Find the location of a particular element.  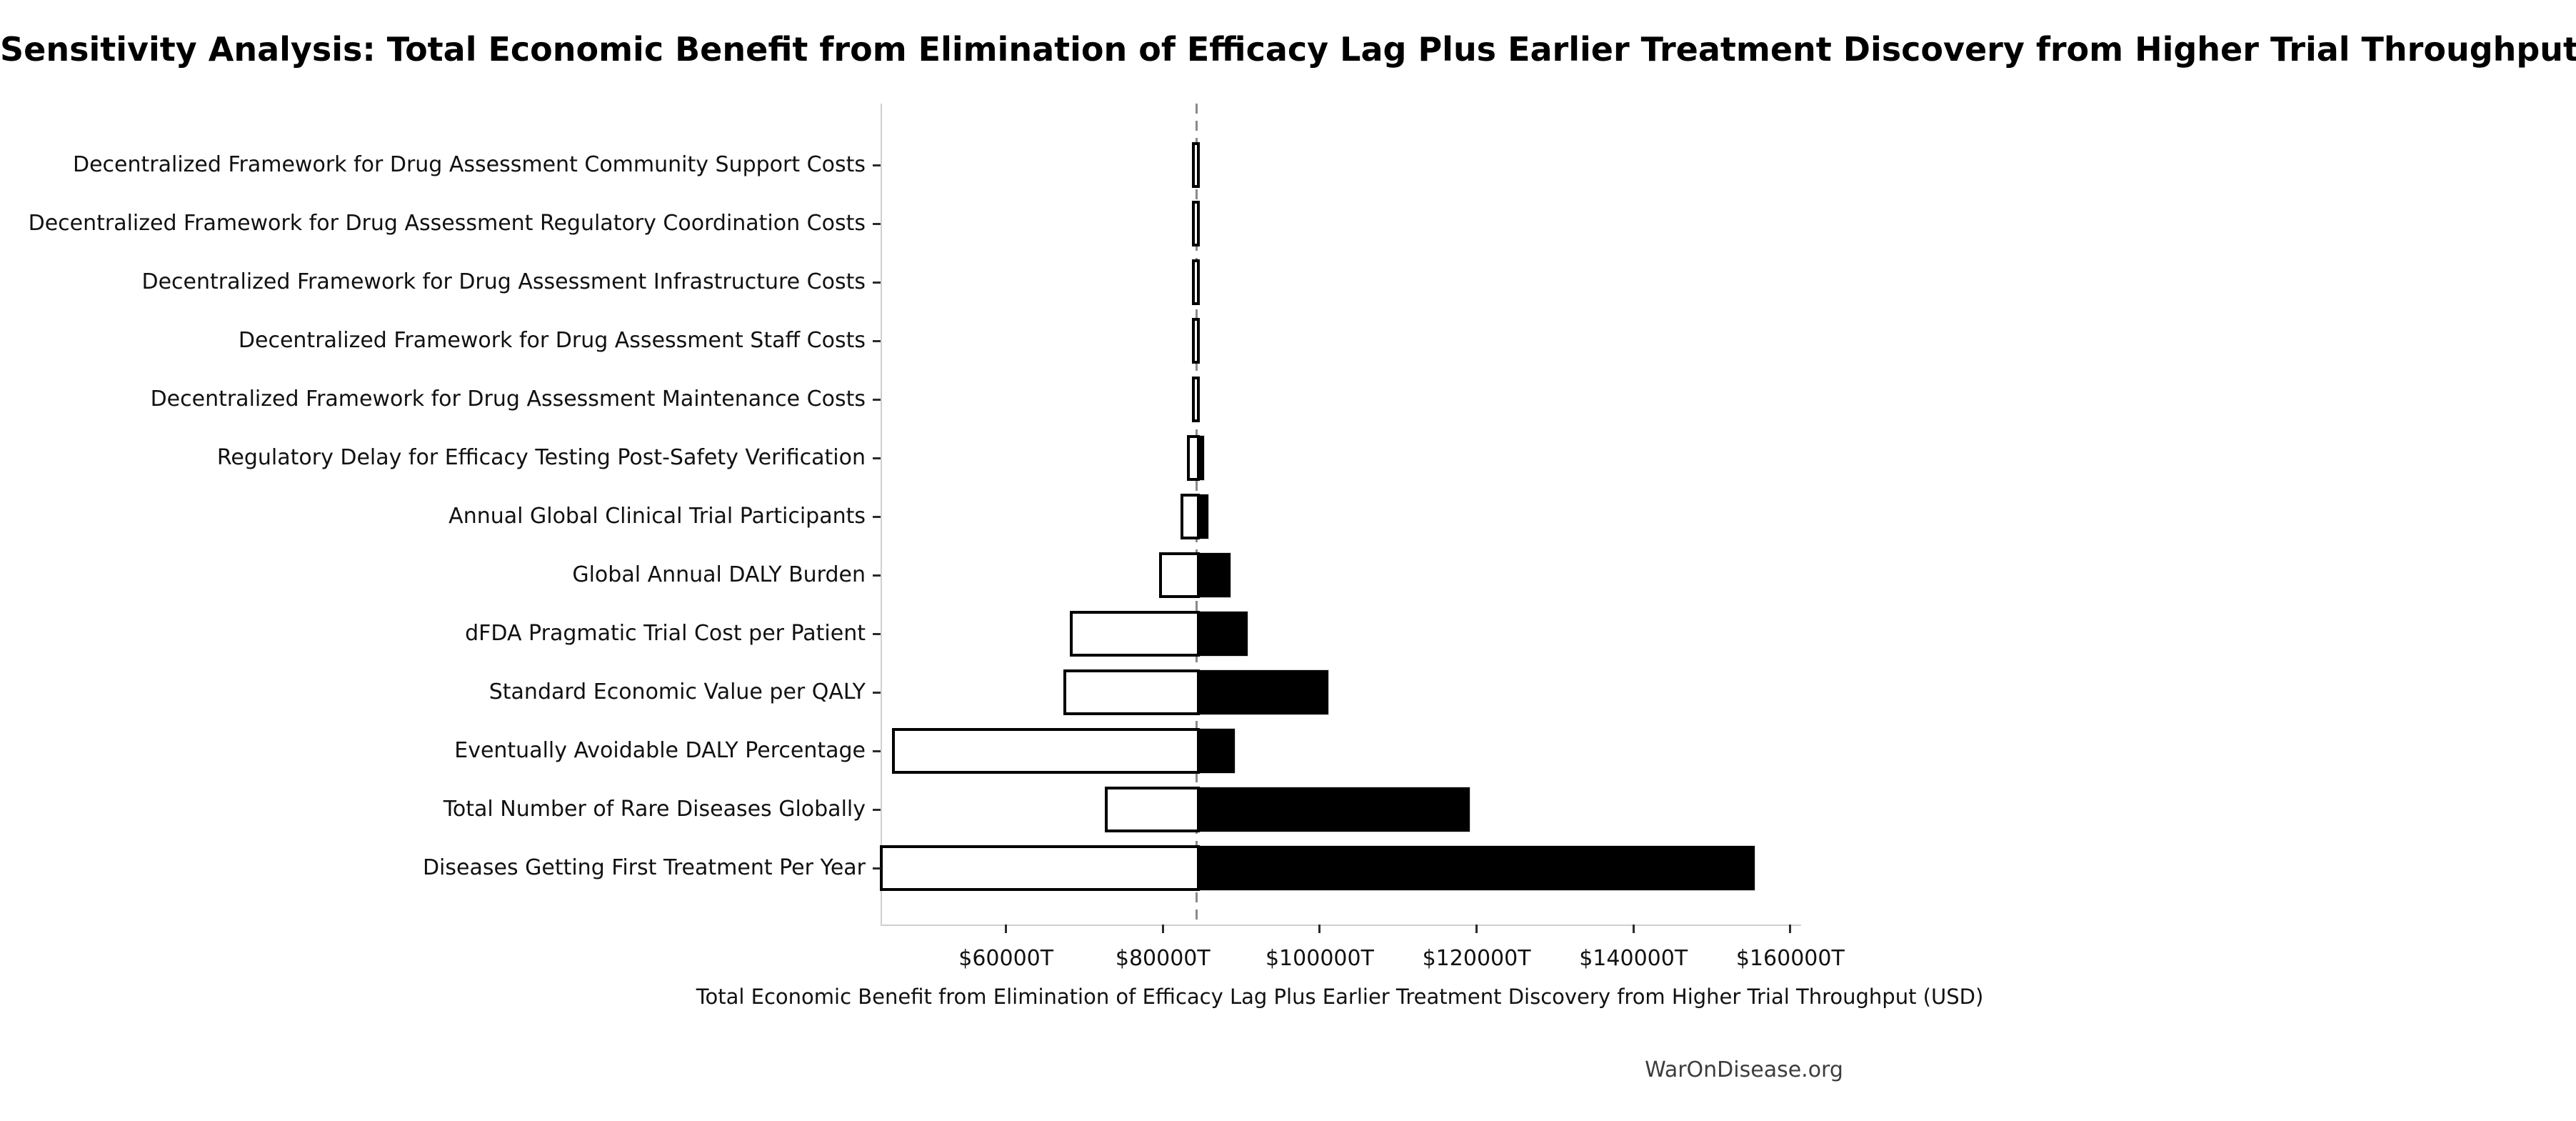

x-axis-tick-label: $100000T is located at coordinates (1319, 958).